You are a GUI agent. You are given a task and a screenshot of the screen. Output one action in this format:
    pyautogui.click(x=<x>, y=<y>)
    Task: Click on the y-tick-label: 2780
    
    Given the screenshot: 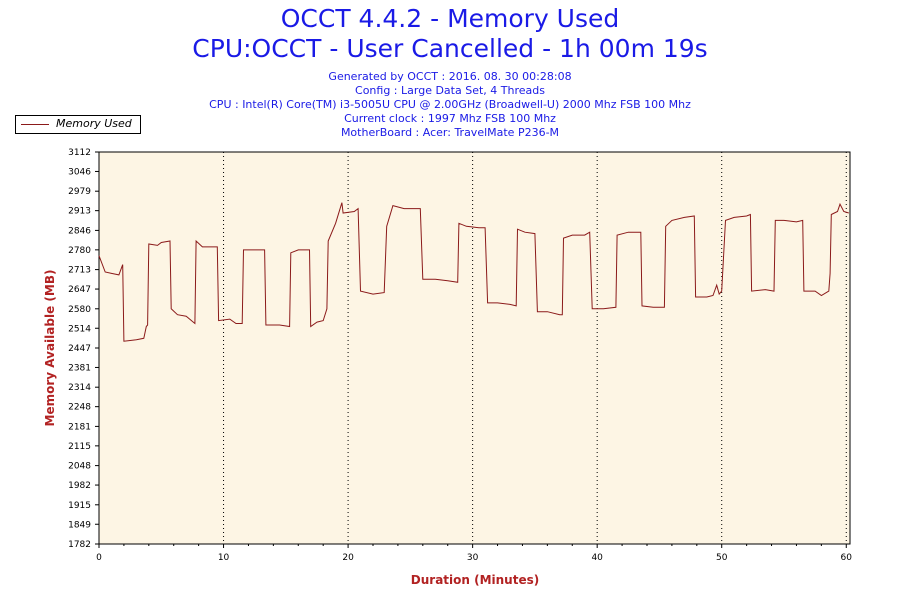 What is the action you would take?
    pyautogui.click(x=79, y=251)
    